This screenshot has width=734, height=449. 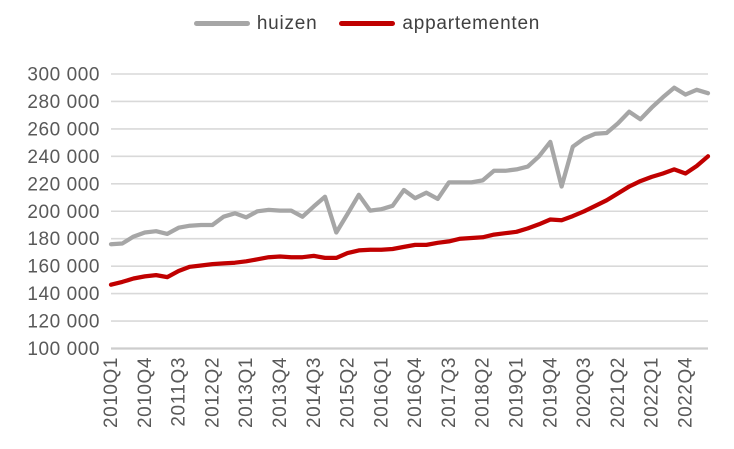 I want to click on x-tick-label: 2011Q3, so click(x=179, y=392).